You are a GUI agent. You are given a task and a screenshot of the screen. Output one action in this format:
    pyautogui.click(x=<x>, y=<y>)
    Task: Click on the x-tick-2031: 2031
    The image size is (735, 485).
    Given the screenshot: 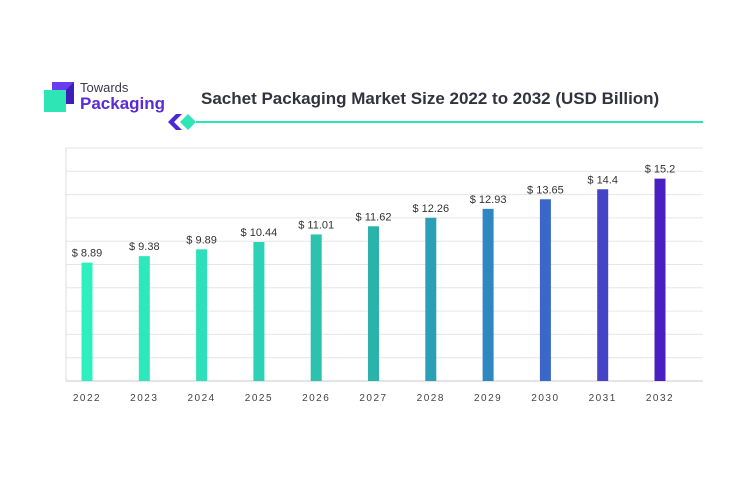 What is the action you would take?
    pyautogui.click(x=603, y=398)
    